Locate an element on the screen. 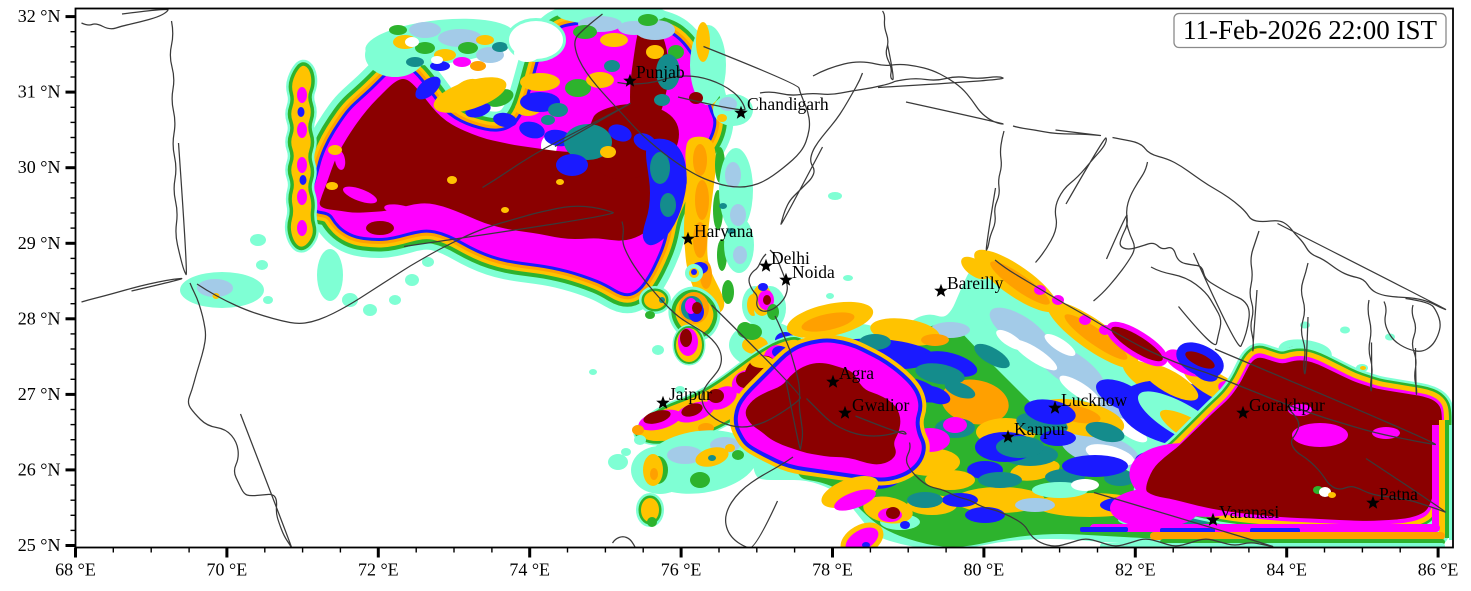 This screenshot has width=1471, height=591. svg-text: Varanasi is located at coordinates (1249, 512).